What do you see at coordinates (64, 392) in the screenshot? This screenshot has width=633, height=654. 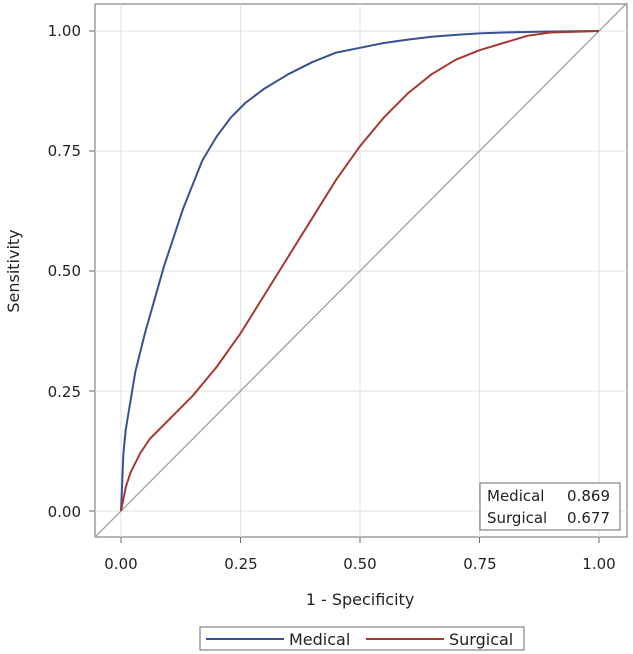 I see `y-tick-label: 0.25` at bounding box center [64, 392].